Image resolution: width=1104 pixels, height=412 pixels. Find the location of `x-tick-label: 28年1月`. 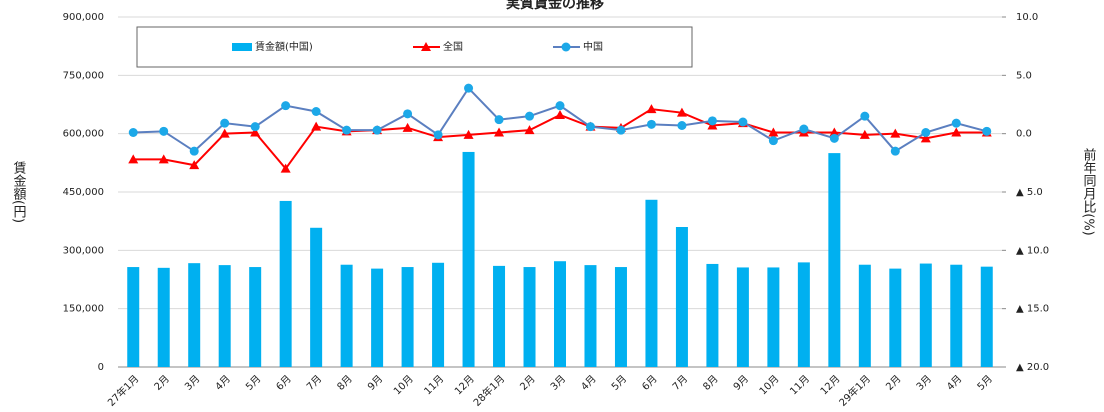

x-tick-label: 28年1月 is located at coordinates (488, 390).